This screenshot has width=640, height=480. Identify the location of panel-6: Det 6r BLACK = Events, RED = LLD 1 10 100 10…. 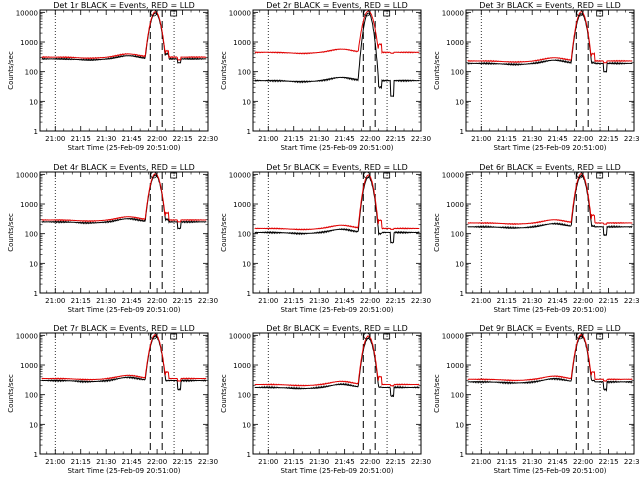
(536, 238).